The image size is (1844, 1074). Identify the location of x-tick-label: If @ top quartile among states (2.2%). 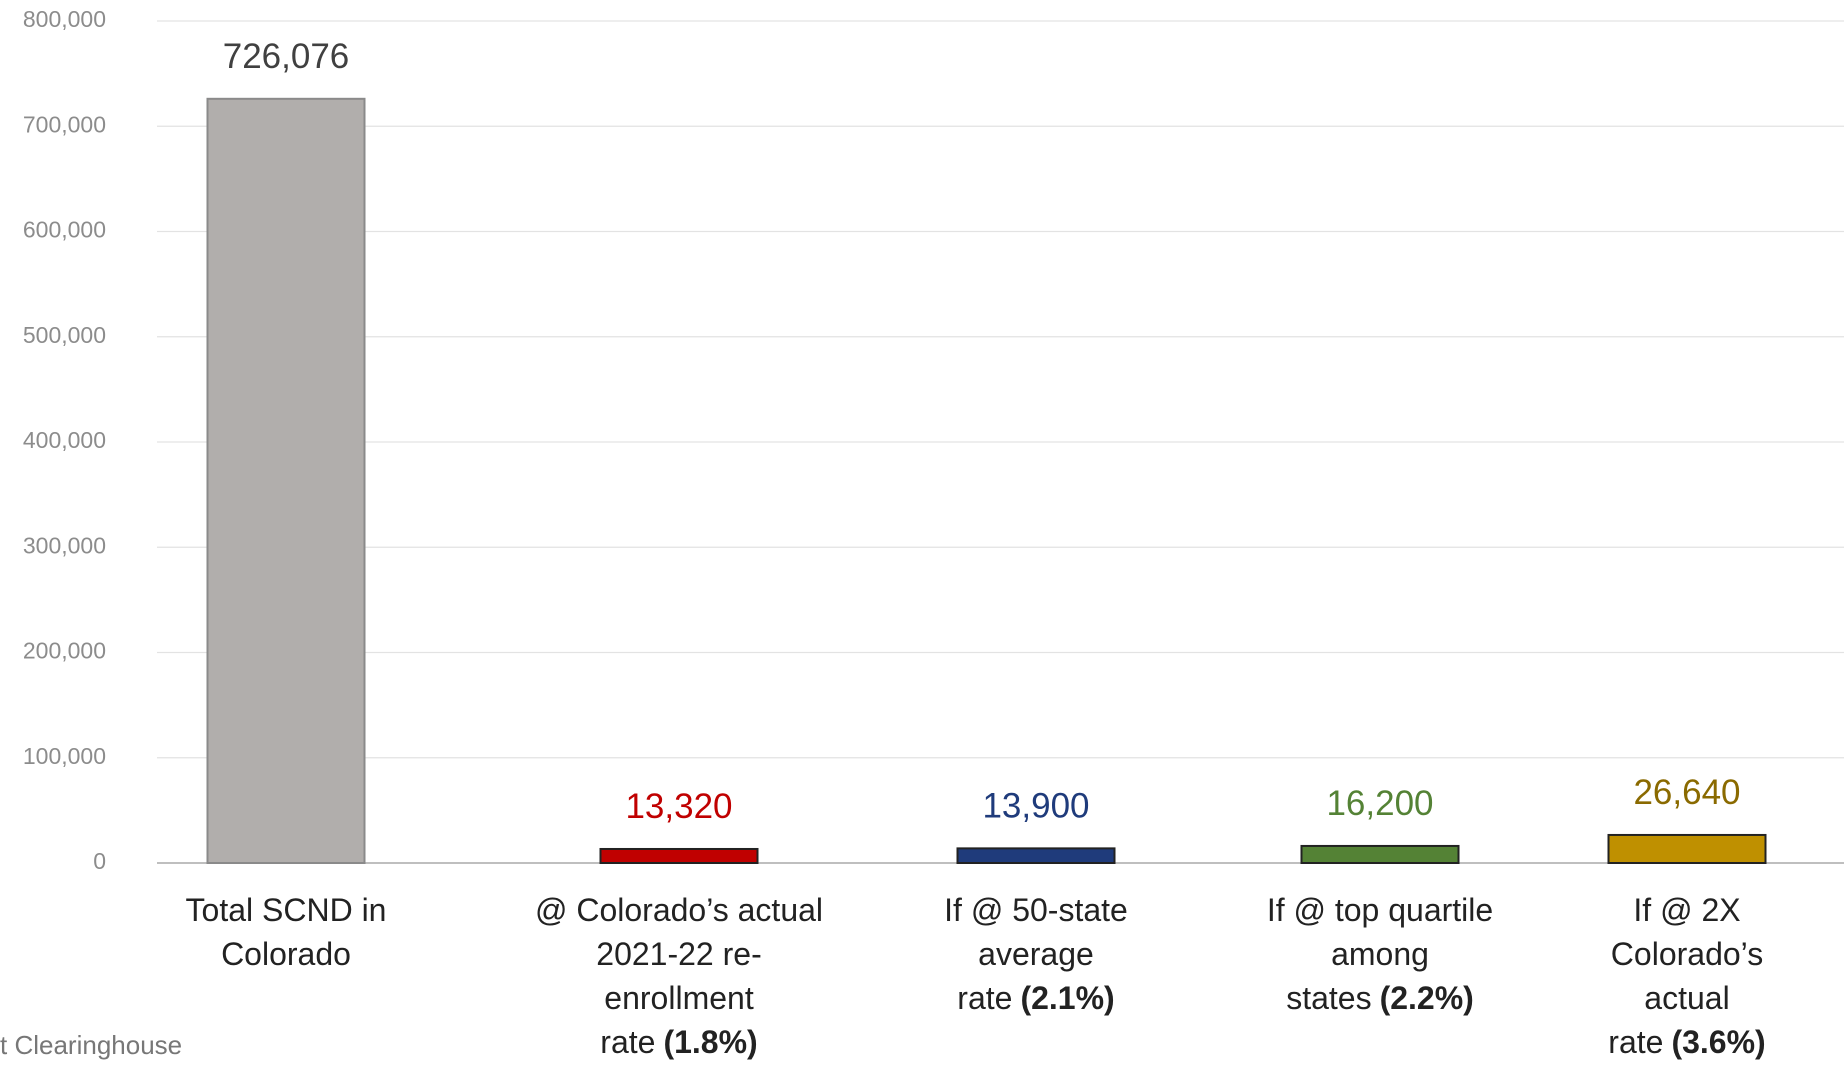
(1380, 954).